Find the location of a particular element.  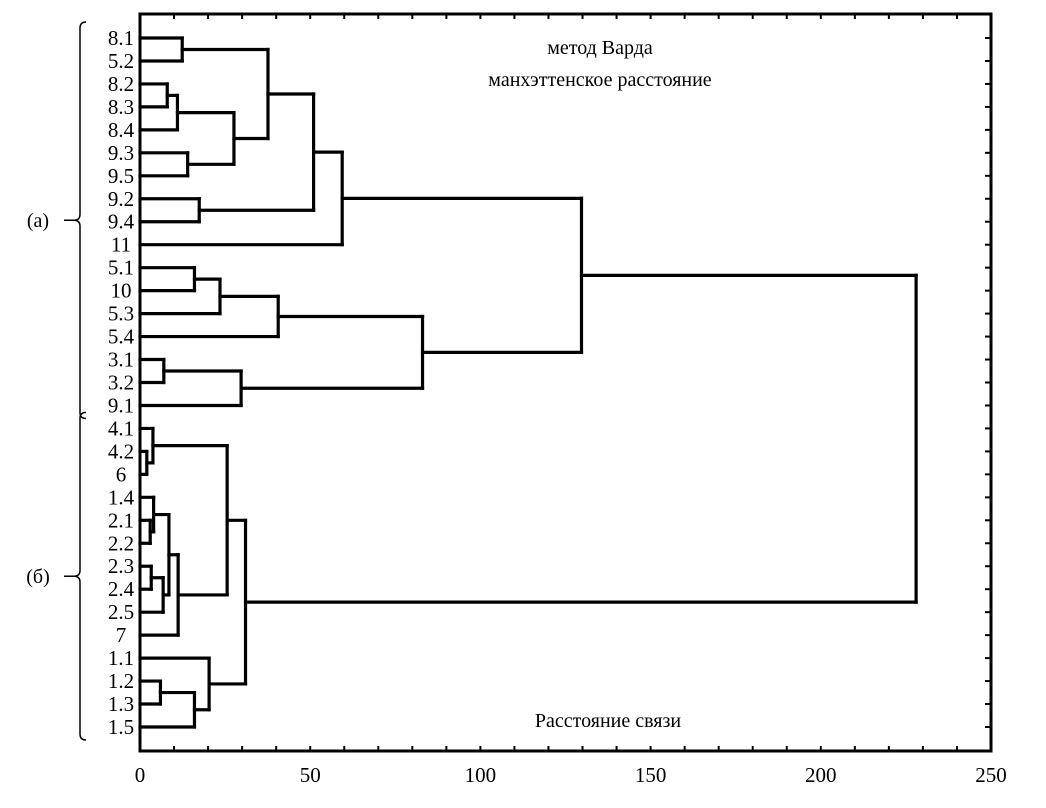

x-tick-label: 250 is located at coordinates (991, 775).